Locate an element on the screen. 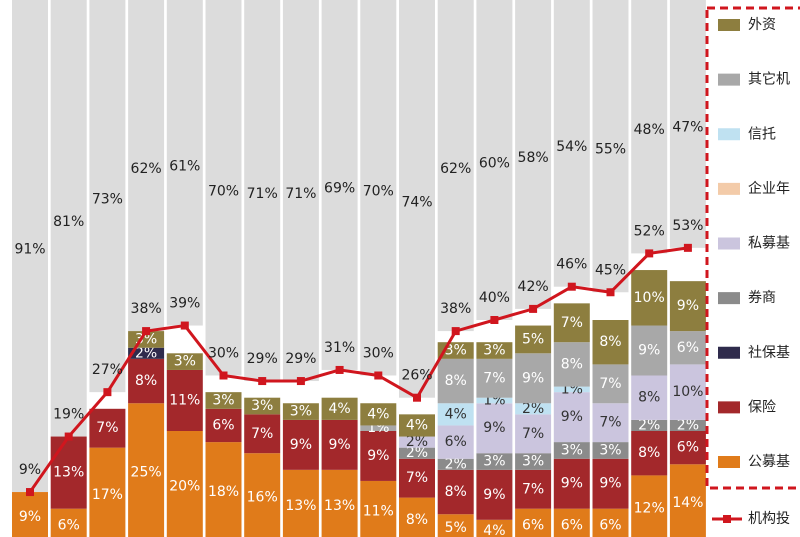 The width and height of the screenshot is (800, 537). segment-label: 14% is located at coordinates (687, 503).